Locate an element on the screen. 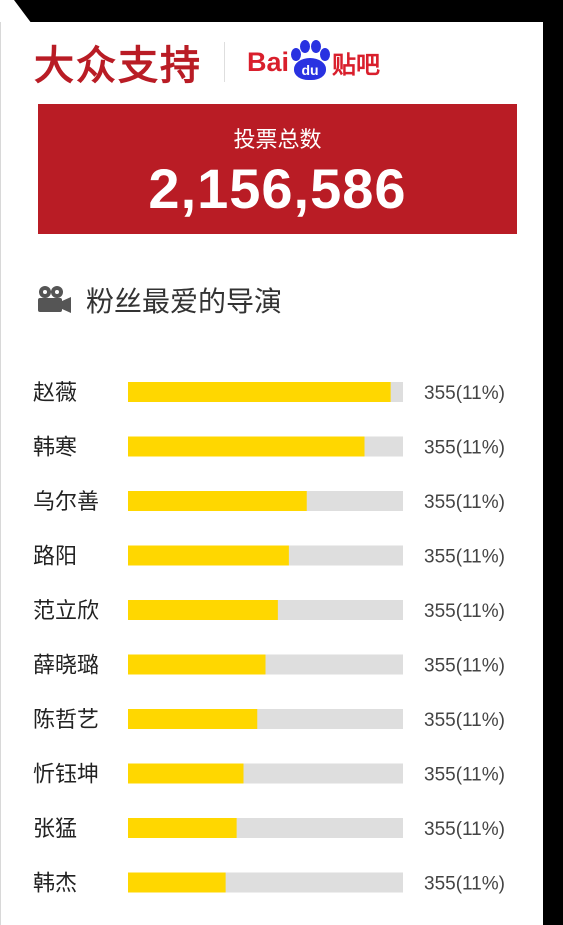 The image size is (563, 925). bar-row-9: 张猛 355(11%) is located at coordinates (269, 829).